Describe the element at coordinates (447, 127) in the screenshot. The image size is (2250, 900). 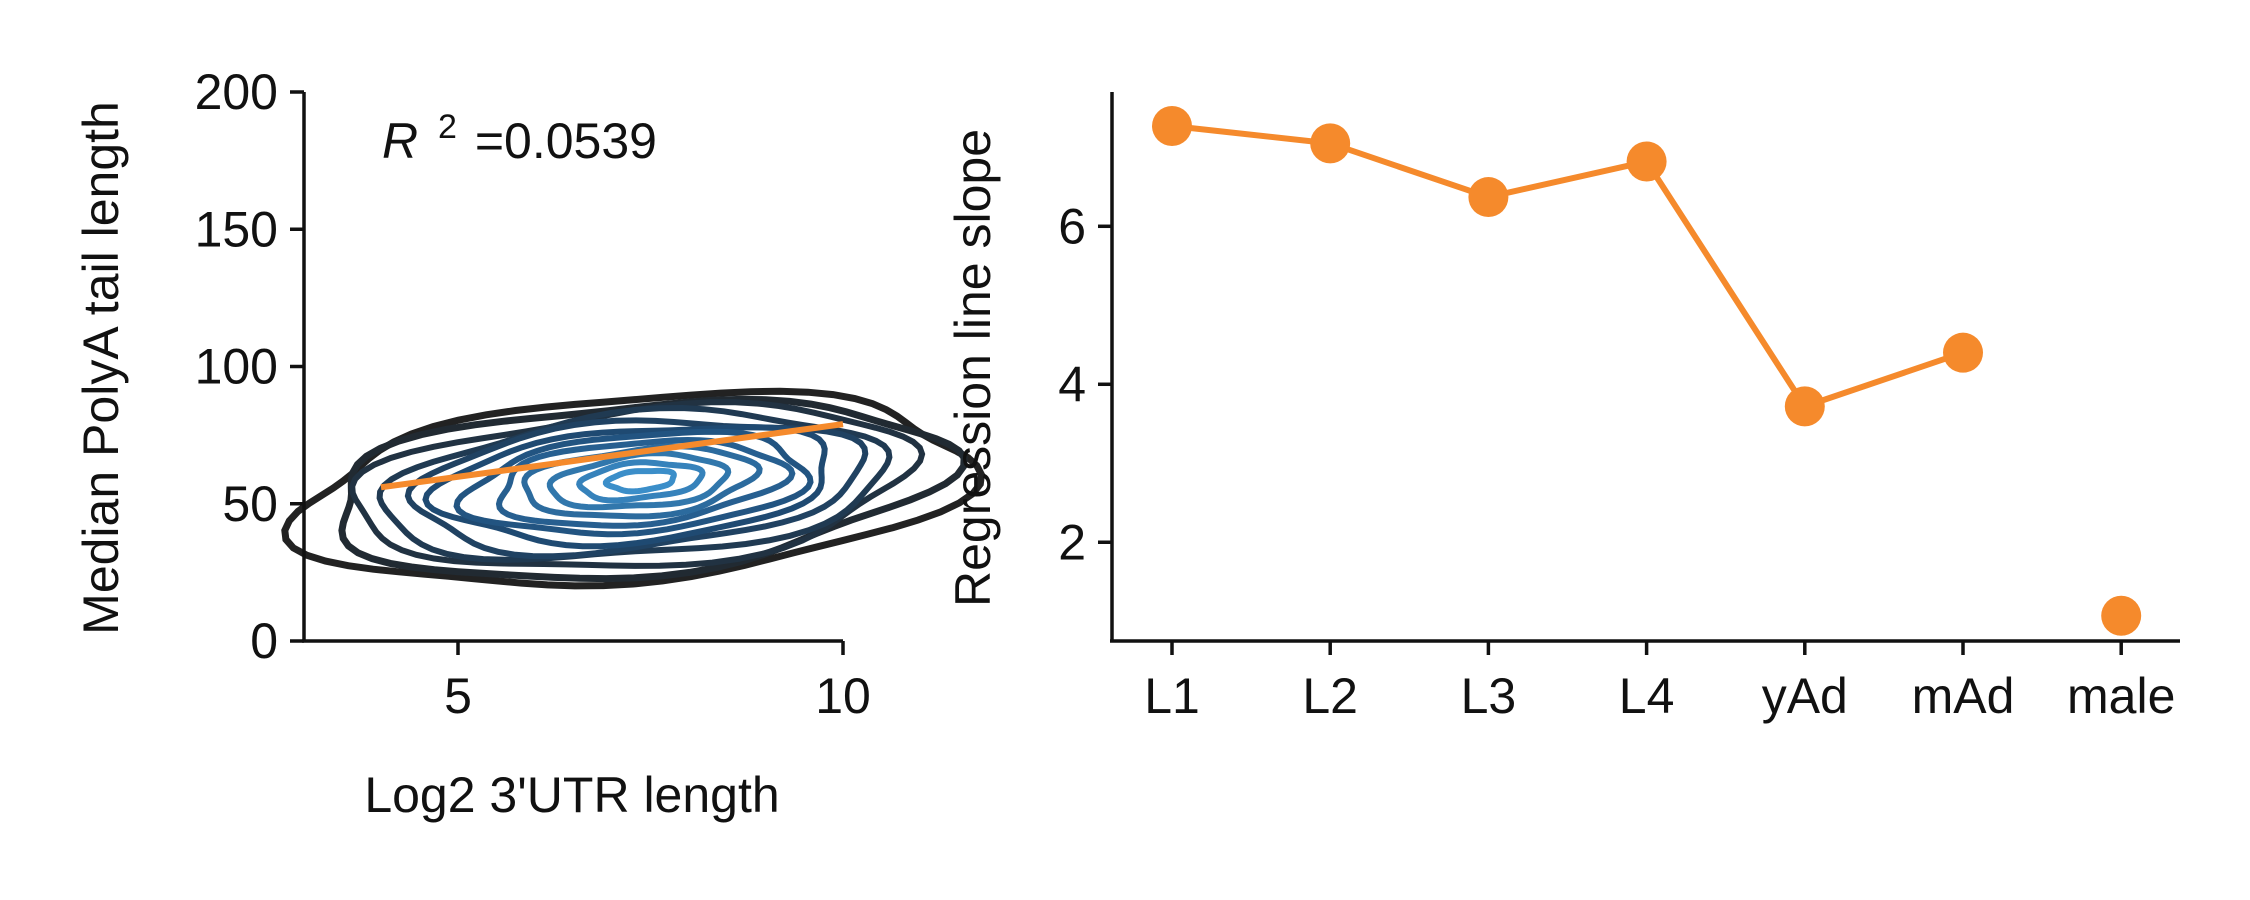
I see `r-squared-superscript: 2` at that location.